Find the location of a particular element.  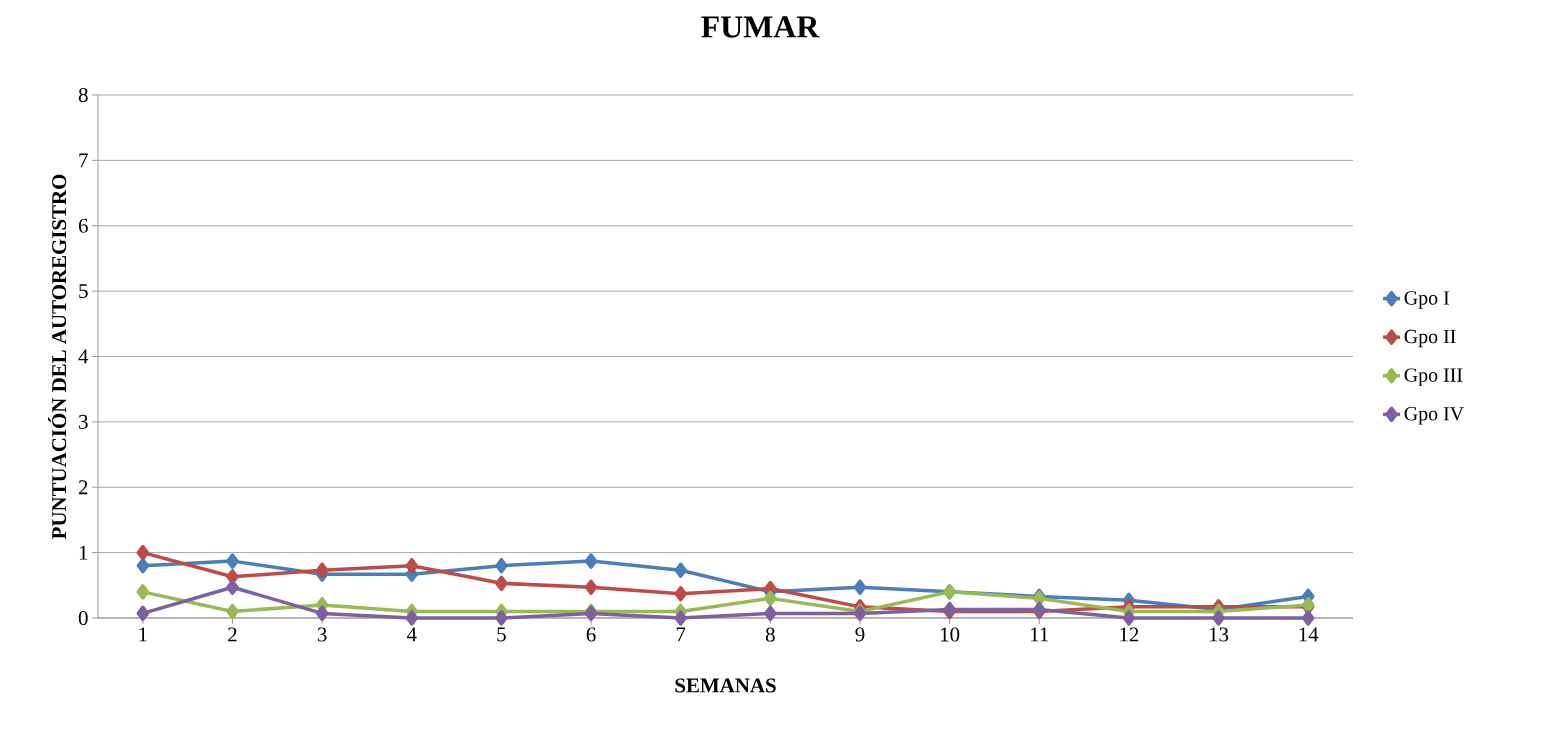

y-tick-label: 5 is located at coordinates (83, 291).